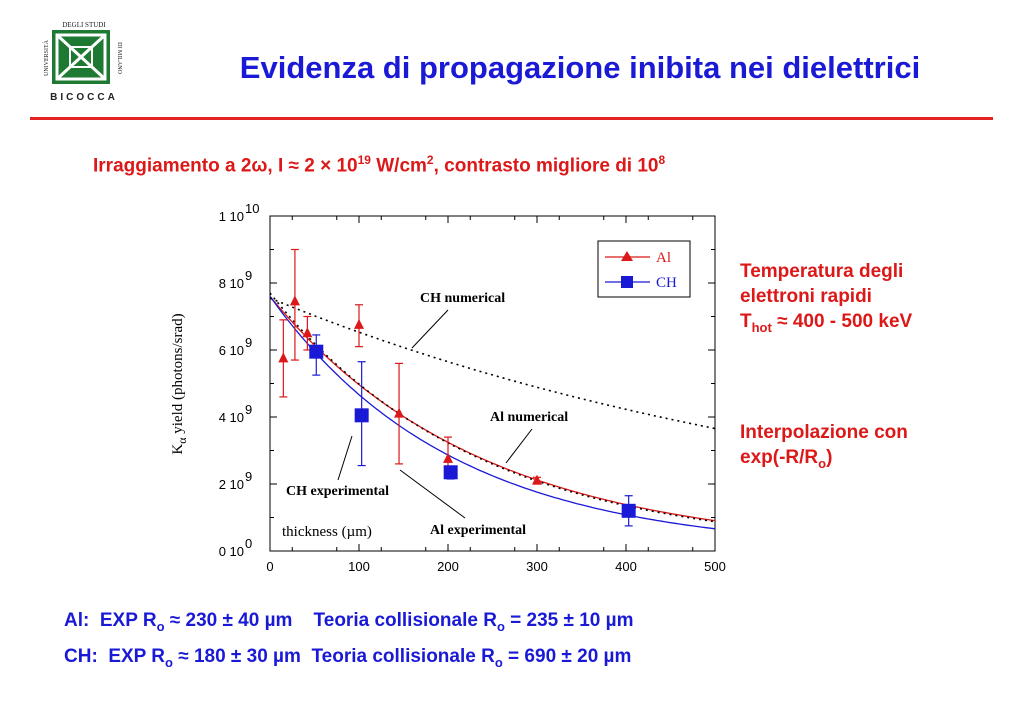 The height and width of the screenshot is (708, 1023). I want to click on legend-ch-label: CH, so click(666, 283).